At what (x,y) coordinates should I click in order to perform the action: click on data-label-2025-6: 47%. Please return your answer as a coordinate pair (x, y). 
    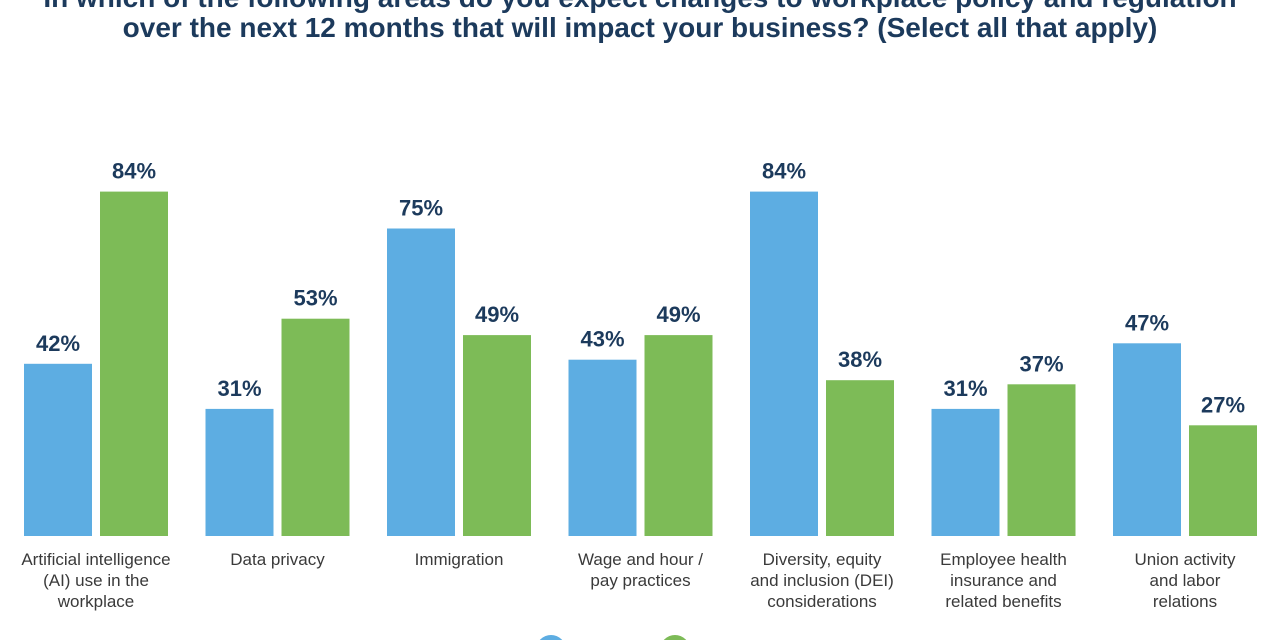
    Looking at the image, I should click on (1147, 322).